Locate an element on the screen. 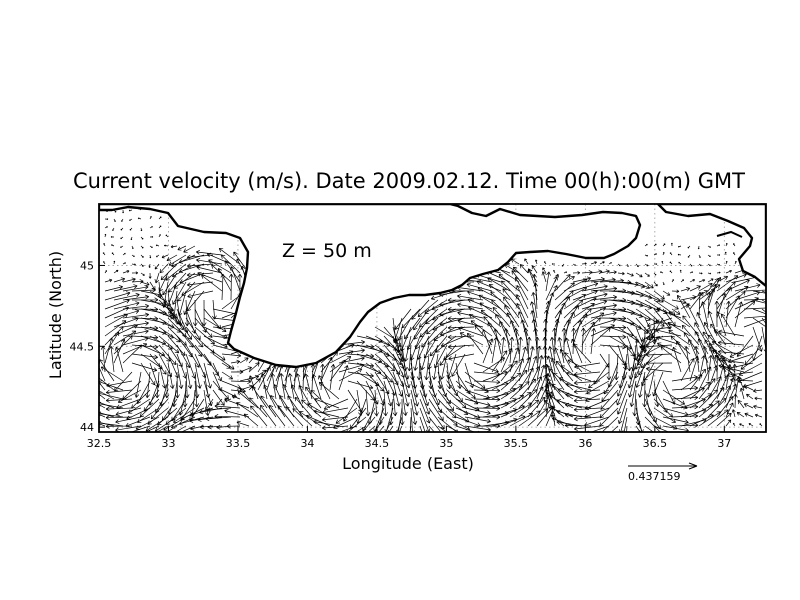 Image resolution: width=800 pixels, height=600 pixels. y-tick-label: 45 is located at coordinates (87, 265).